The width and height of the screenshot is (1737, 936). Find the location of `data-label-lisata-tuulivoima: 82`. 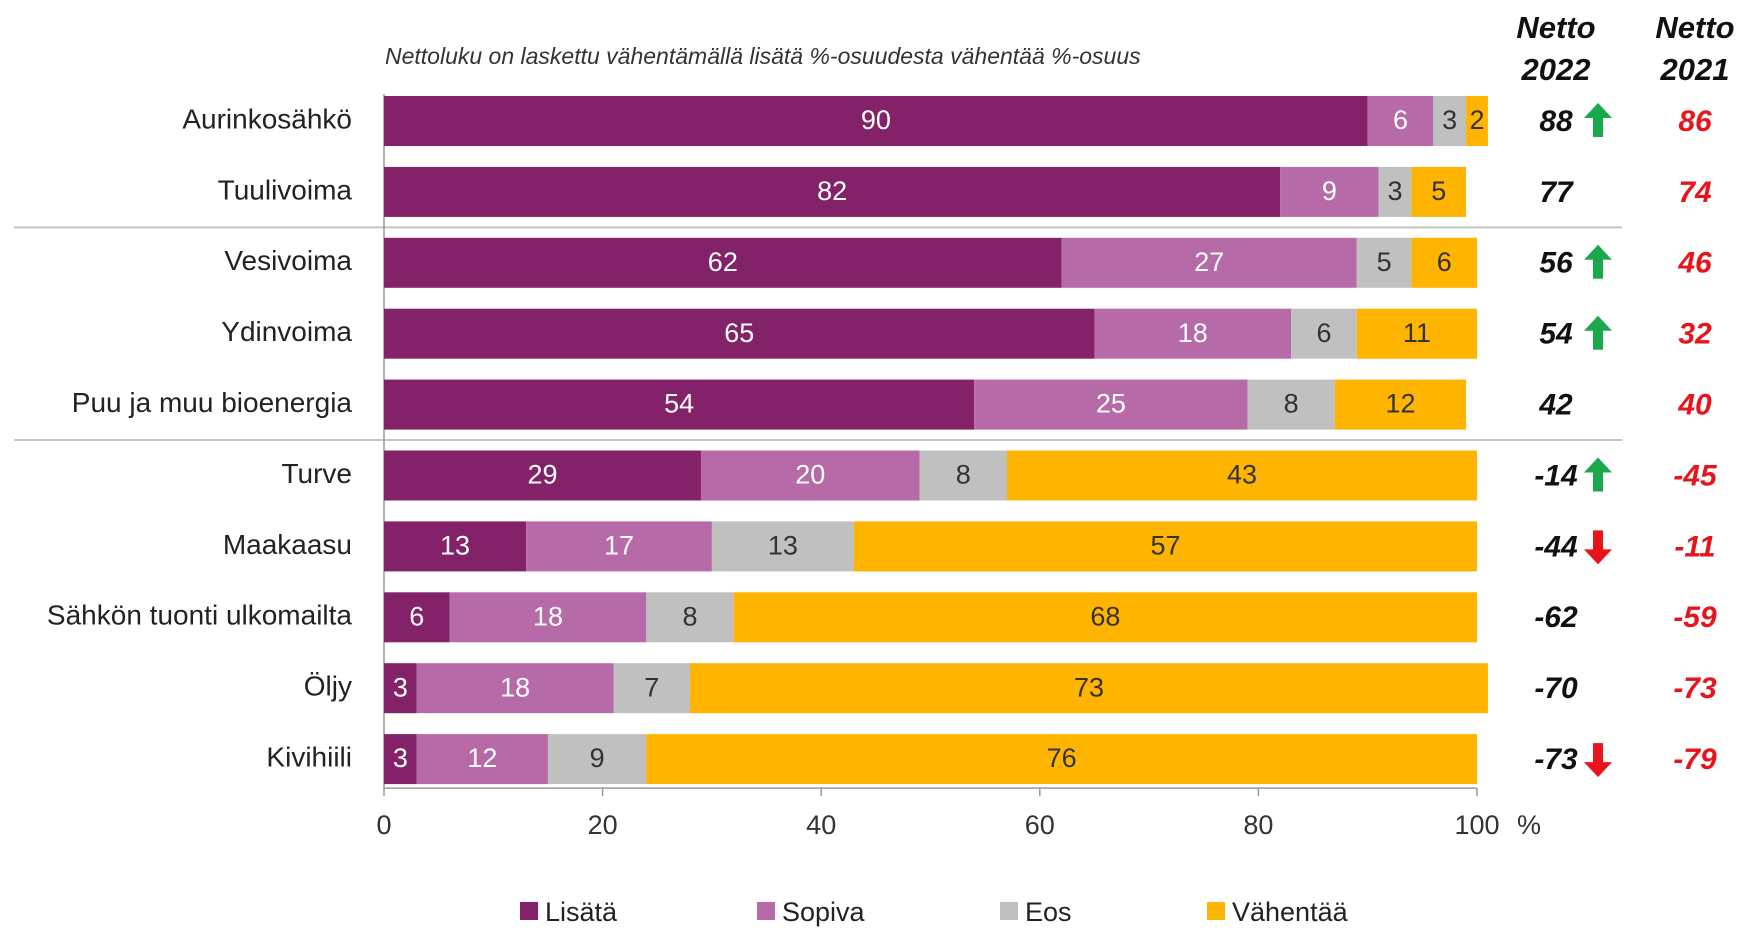

data-label-lisata-tuulivoima: 82 is located at coordinates (832, 191).